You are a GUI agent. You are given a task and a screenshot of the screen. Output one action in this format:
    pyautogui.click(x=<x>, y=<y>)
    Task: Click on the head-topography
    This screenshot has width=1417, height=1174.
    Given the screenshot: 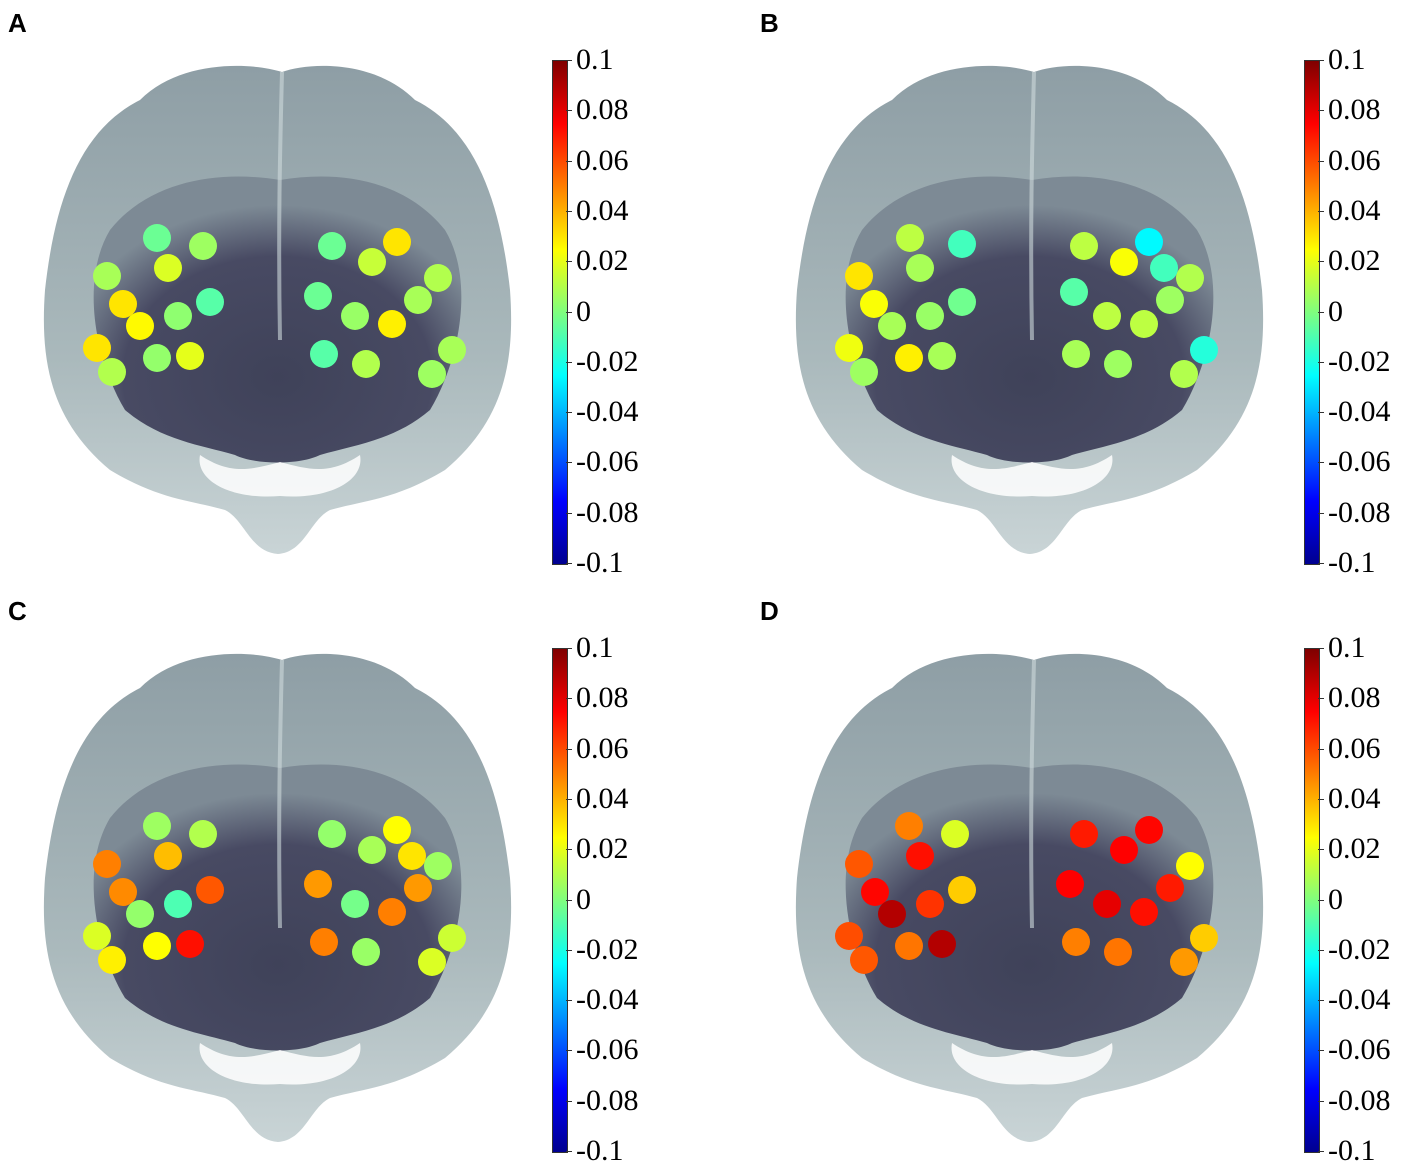 What is the action you would take?
    pyautogui.click(x=1029, y=897)
    